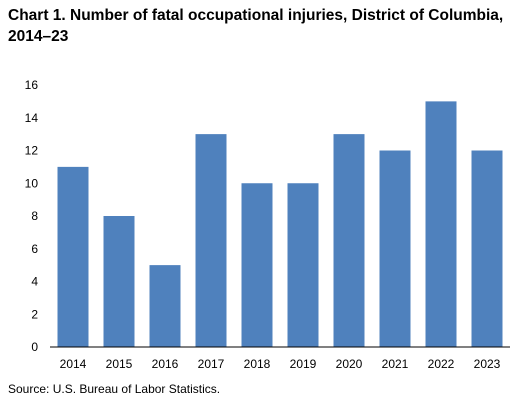  Describe the element at coordinates (34, 314) in the screenshot. I see `y-tick-label: 2` at that location.